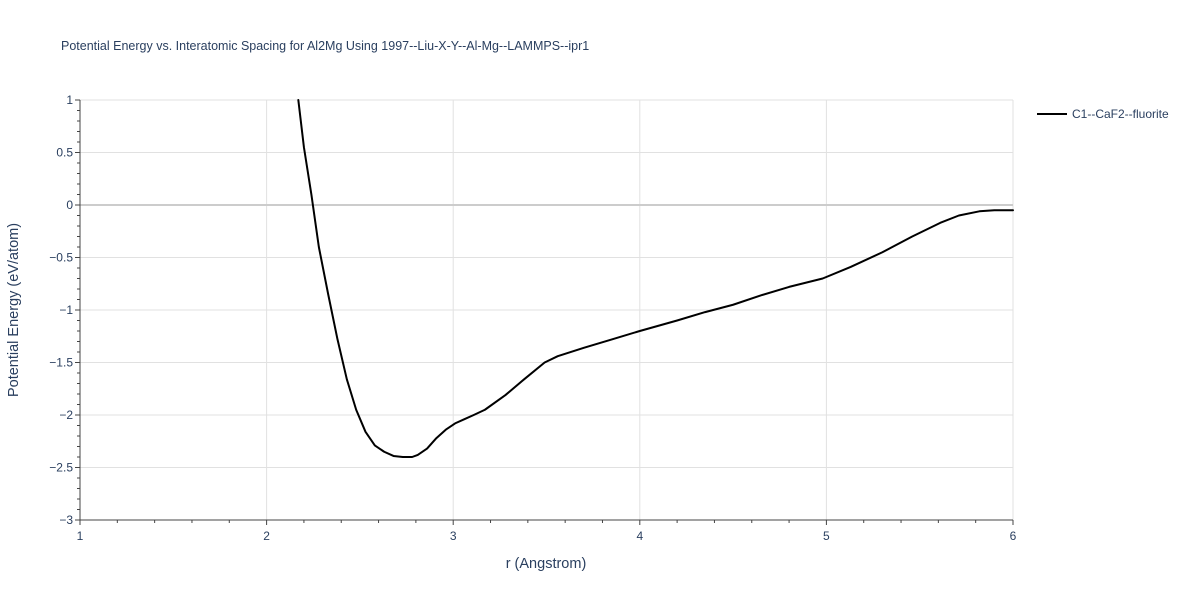 Image resolution: width=1200 pixels, height=605 pixels. Describe the element at coordinates (69, 100) in the screenshot. I see `y-tick-label: 1` at that location.